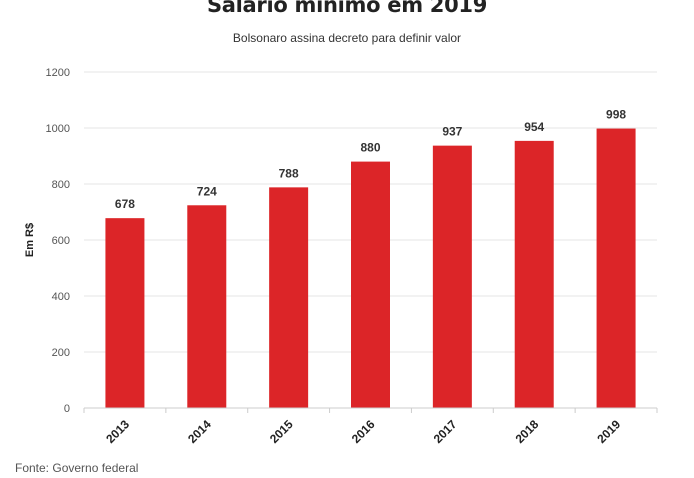  What do you see at coordinates (452, 276) in the screenshot?
I see `bar-2017` at bounding box center [452, 276].